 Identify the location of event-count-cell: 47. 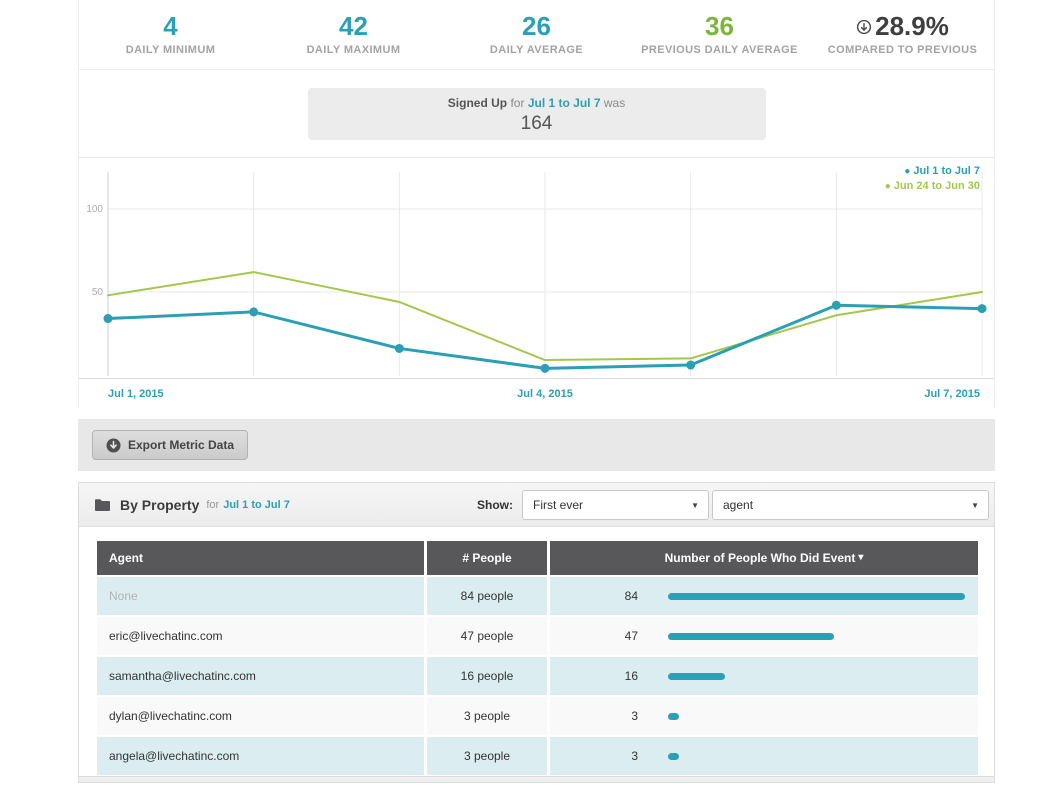
(764, 636).